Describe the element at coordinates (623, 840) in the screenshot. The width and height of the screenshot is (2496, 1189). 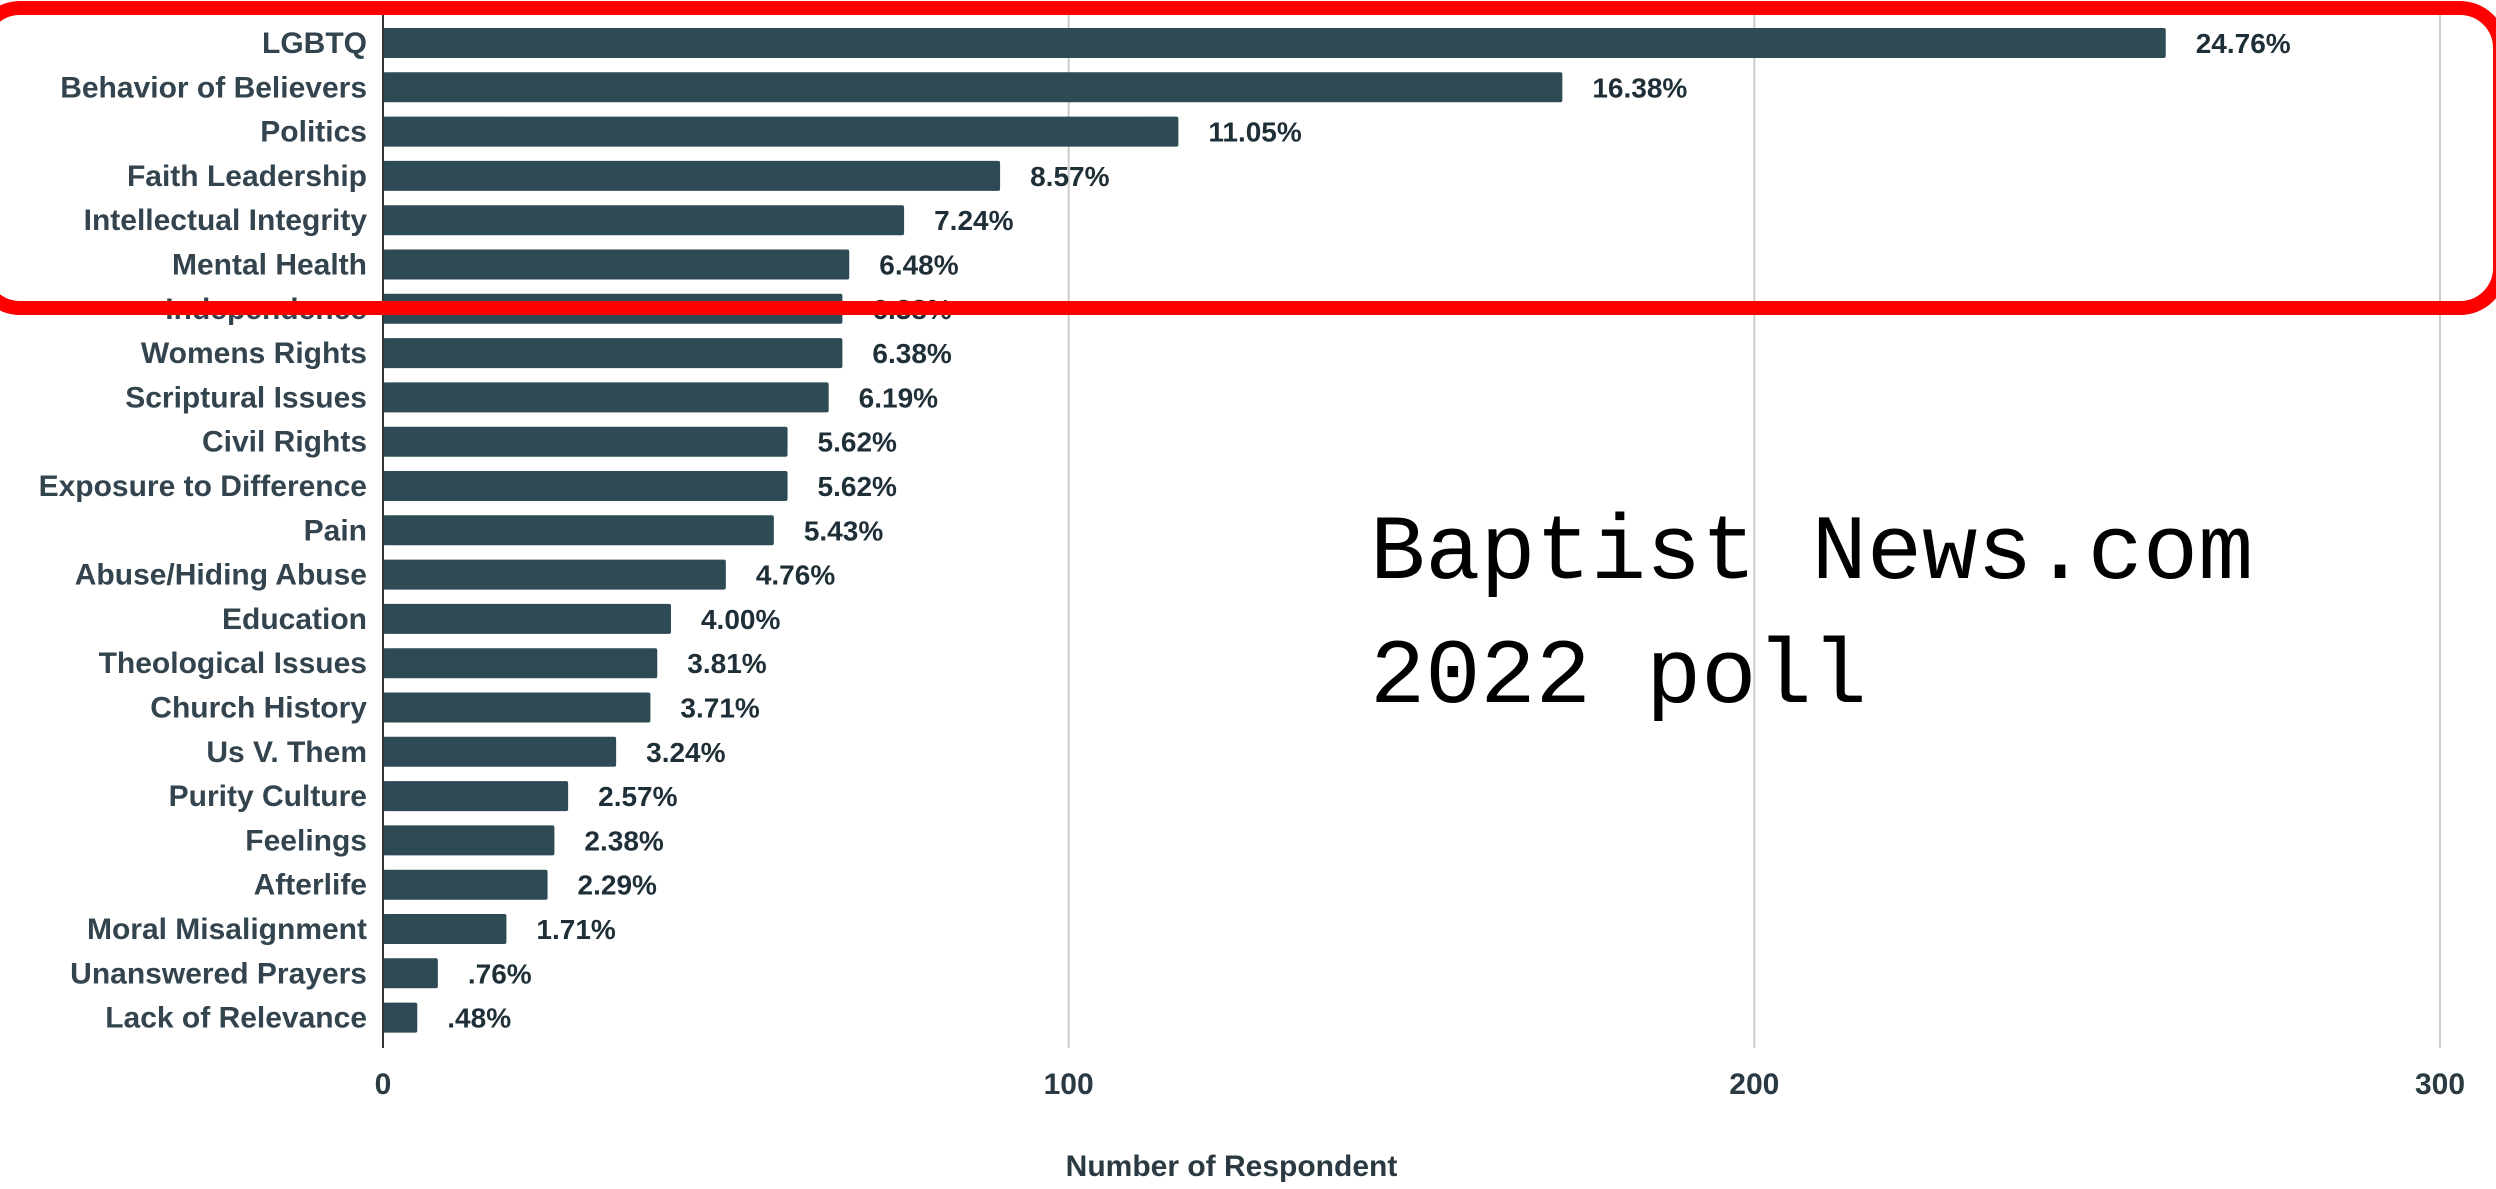
I see `data-label: 2.38%` at that location.